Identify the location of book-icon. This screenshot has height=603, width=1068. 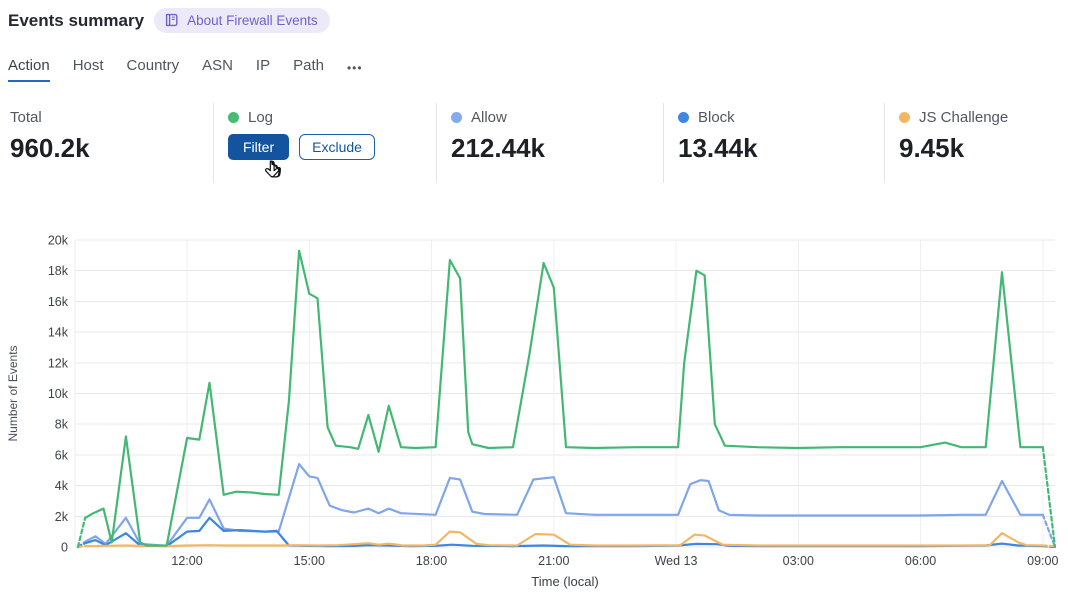
(171, 20).